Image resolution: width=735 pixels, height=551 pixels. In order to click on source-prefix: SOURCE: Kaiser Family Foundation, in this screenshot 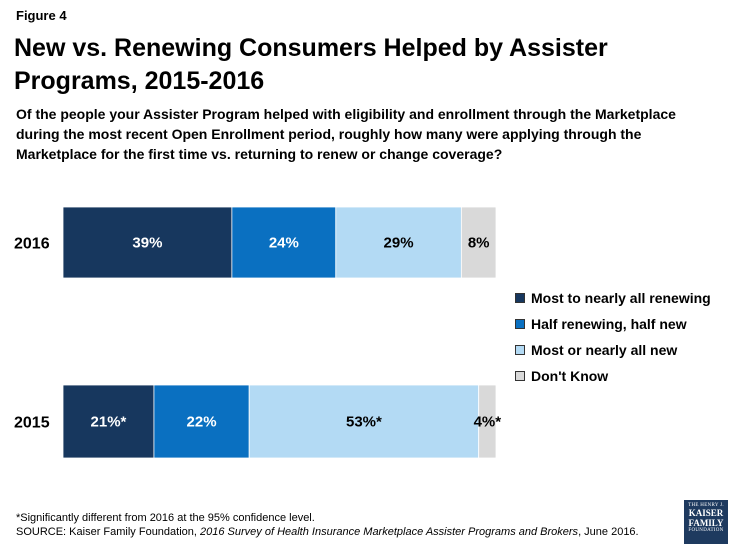, I will do `click(108, 532)`.